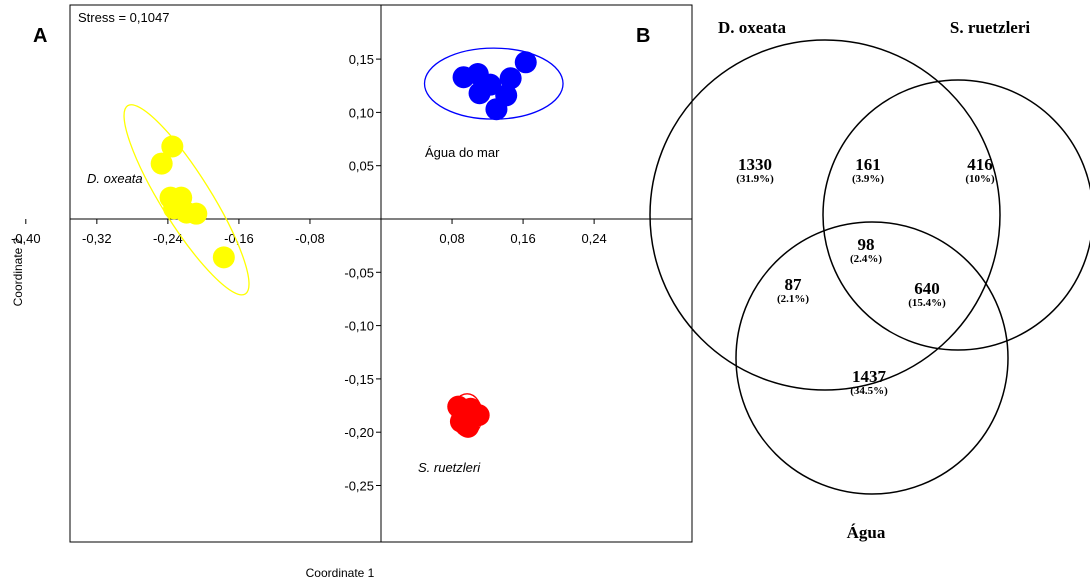 The image size is (1090, 588). I want to click on venn-region-percent: (31.9%), so click(755, 179).